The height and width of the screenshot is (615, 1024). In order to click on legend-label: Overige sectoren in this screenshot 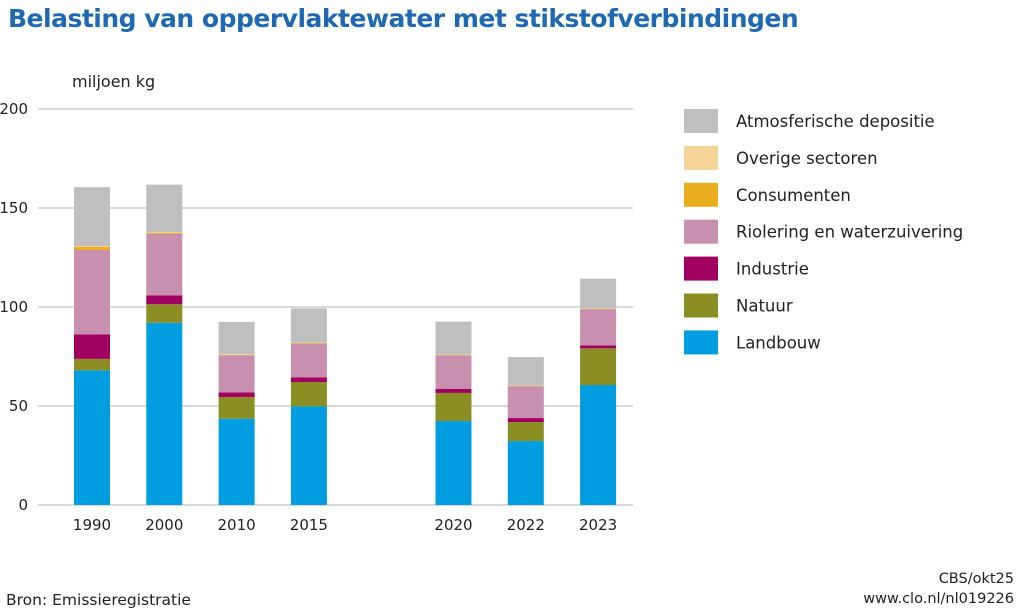, I will do `click(807, 158)`.